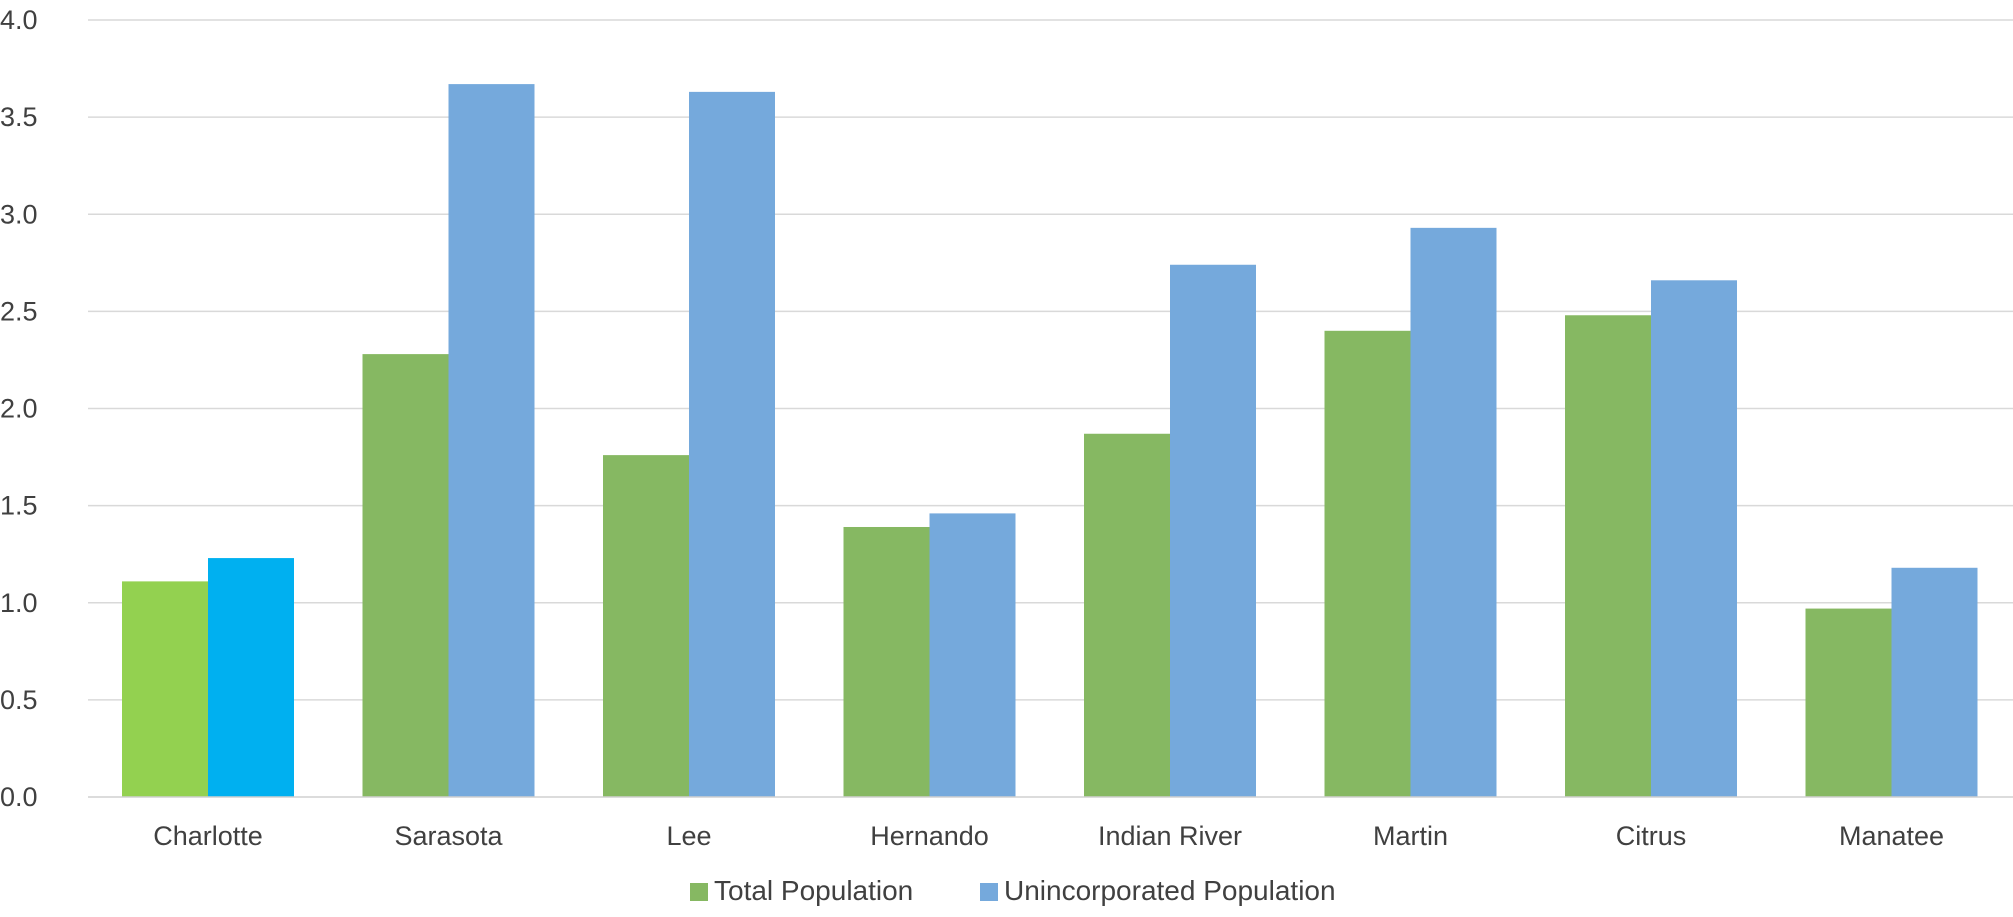 This screenshot has height=917, width=2013. I want to click on bar-total-population-martin, so click(1367, 563).